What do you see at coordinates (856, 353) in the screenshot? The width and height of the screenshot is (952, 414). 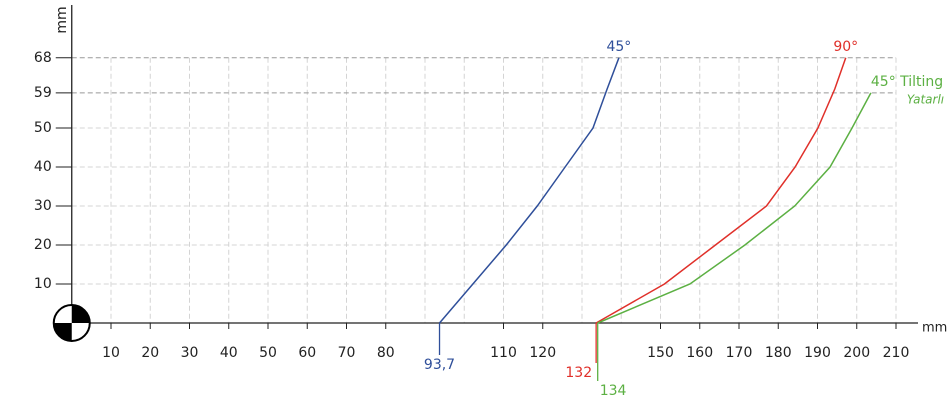 I see `x-tick-label: 200` at bounding box center [856, 353].